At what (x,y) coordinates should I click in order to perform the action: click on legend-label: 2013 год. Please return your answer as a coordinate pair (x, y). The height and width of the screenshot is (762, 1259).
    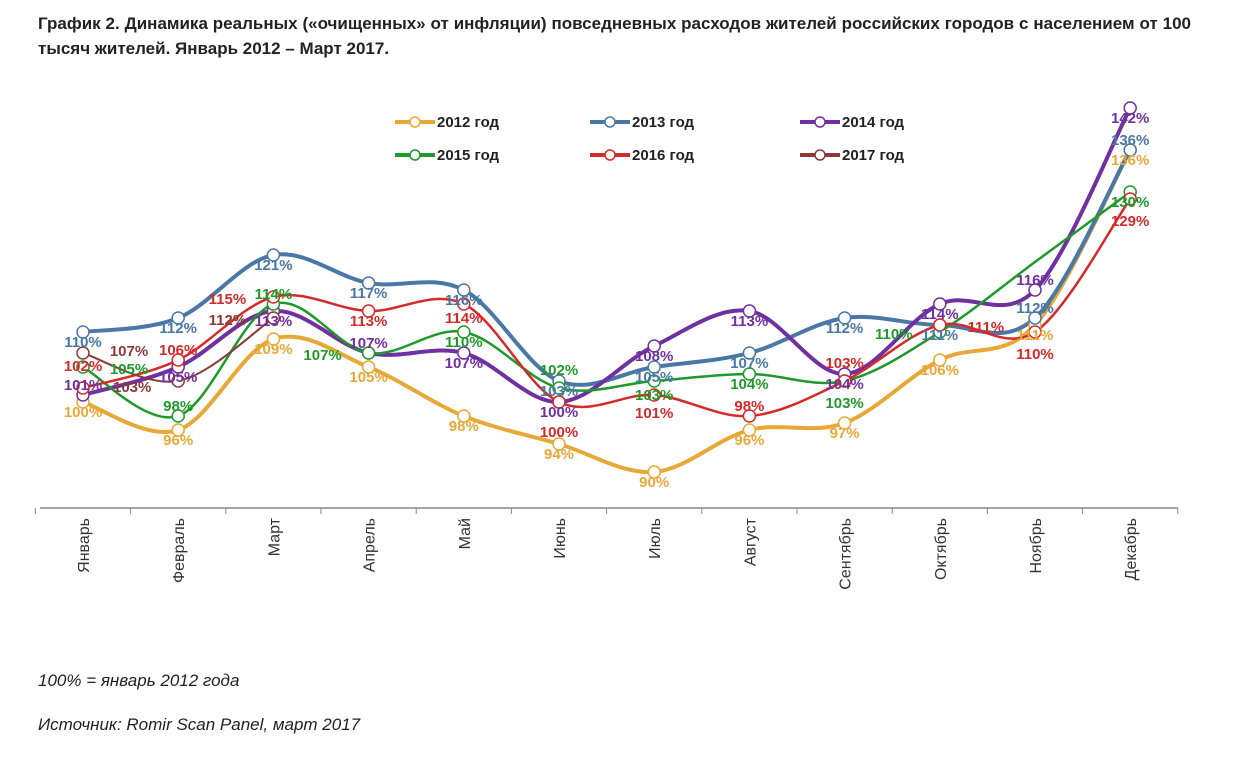
    Looking at the image, I should click on (663, 122).